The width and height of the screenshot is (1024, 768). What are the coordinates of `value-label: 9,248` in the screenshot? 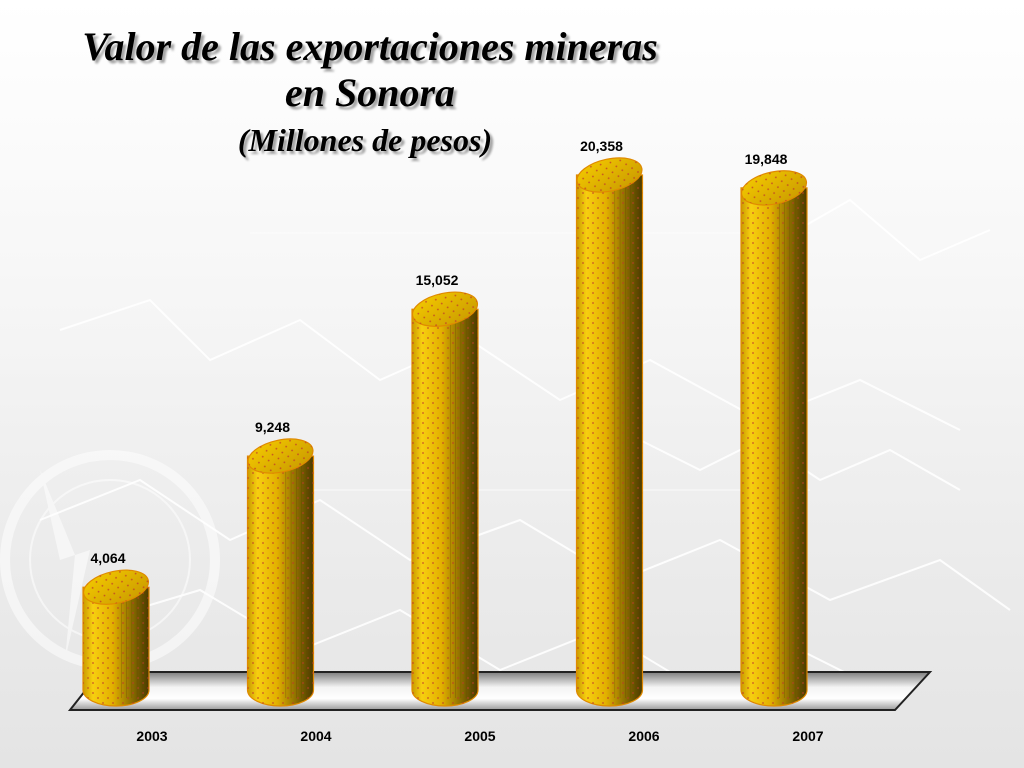 It's located at (272, 427).